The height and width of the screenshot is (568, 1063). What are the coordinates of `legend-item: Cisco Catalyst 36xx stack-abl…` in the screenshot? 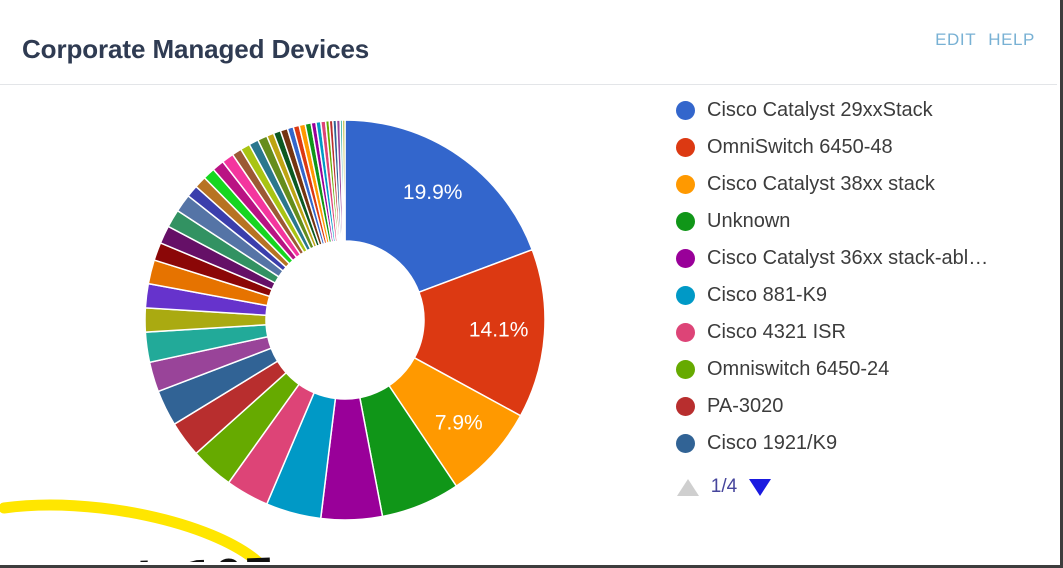 It's located at (861, 258).